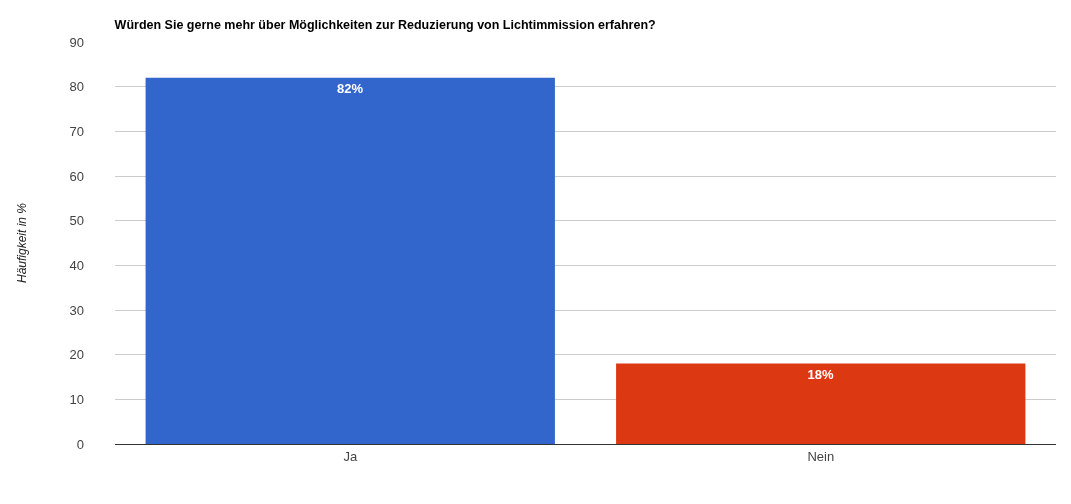  I want to click on data-label: 82%, so click(350, 88).